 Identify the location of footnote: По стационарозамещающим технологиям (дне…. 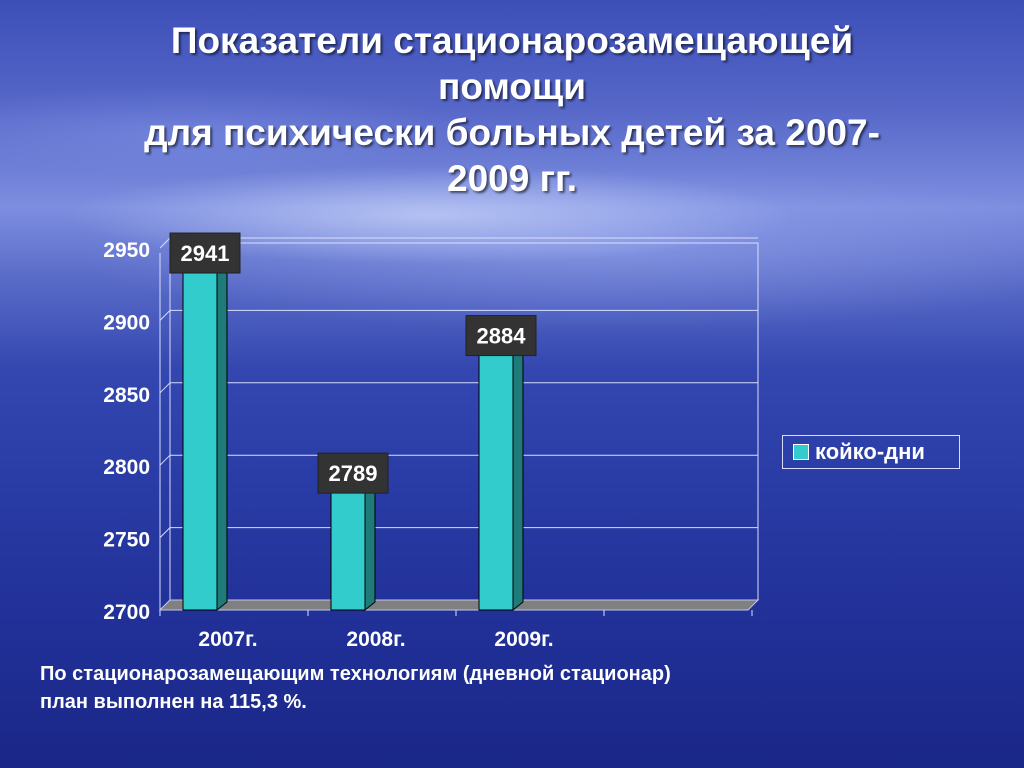
(490, 688).